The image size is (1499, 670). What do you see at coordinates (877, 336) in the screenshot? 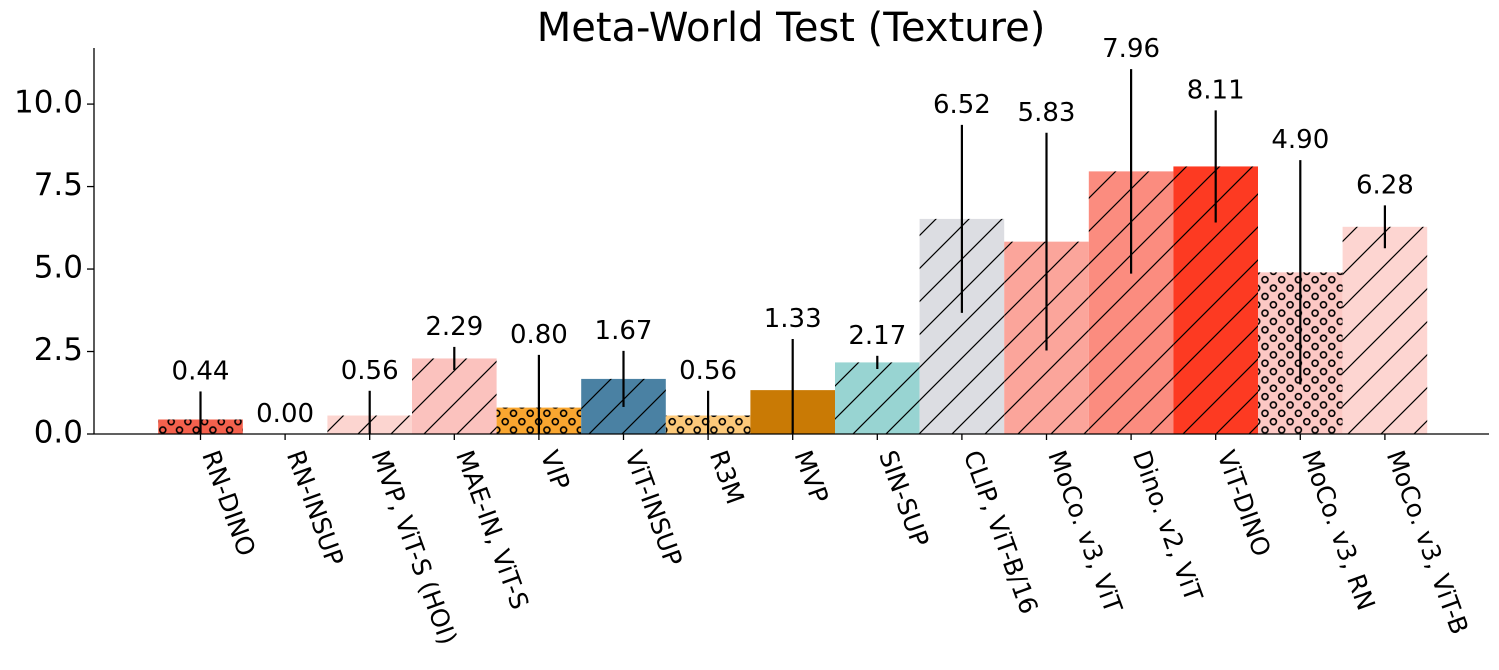
I see `data-label-8: 2.17` at bounding box center [877, 336].